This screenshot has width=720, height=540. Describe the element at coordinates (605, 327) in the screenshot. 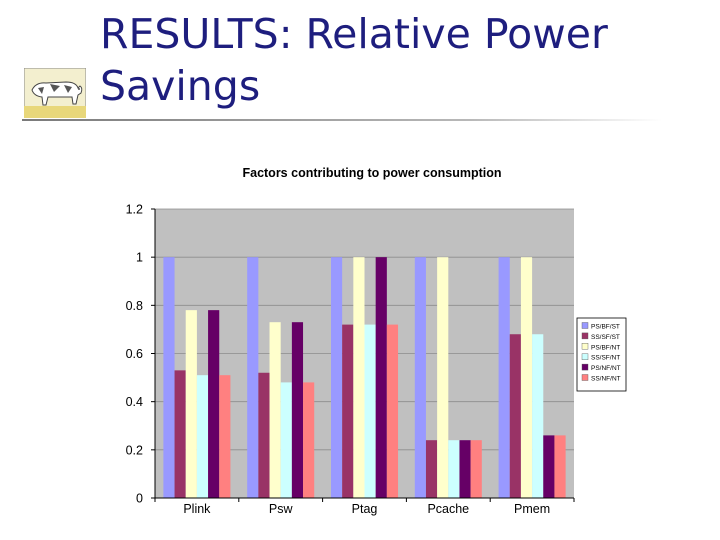

I see `legend-label: PS/BF/ST` at that location.